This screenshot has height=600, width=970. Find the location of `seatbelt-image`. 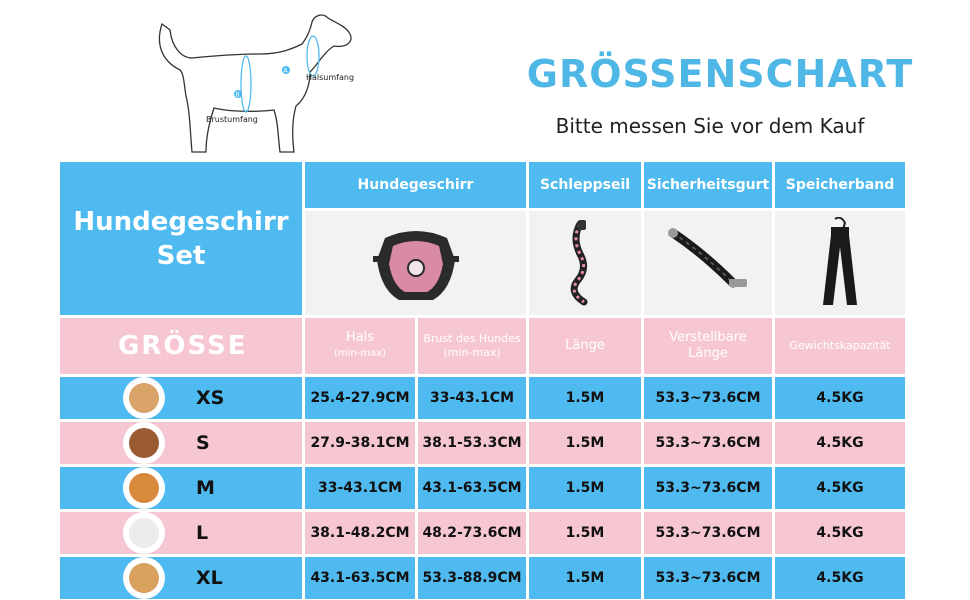

seatbelt-image is located at coordinates (707, 258).